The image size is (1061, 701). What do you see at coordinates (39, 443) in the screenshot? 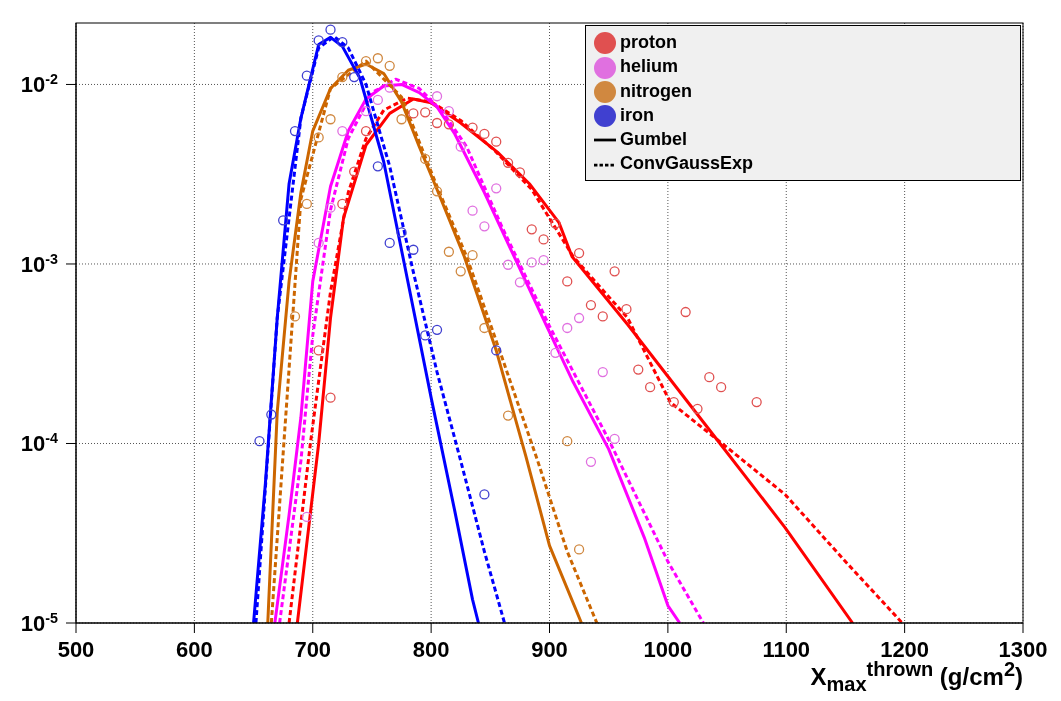
I see `y-tick-label: 10$^{-4}$` at bounding box center [39, 443].